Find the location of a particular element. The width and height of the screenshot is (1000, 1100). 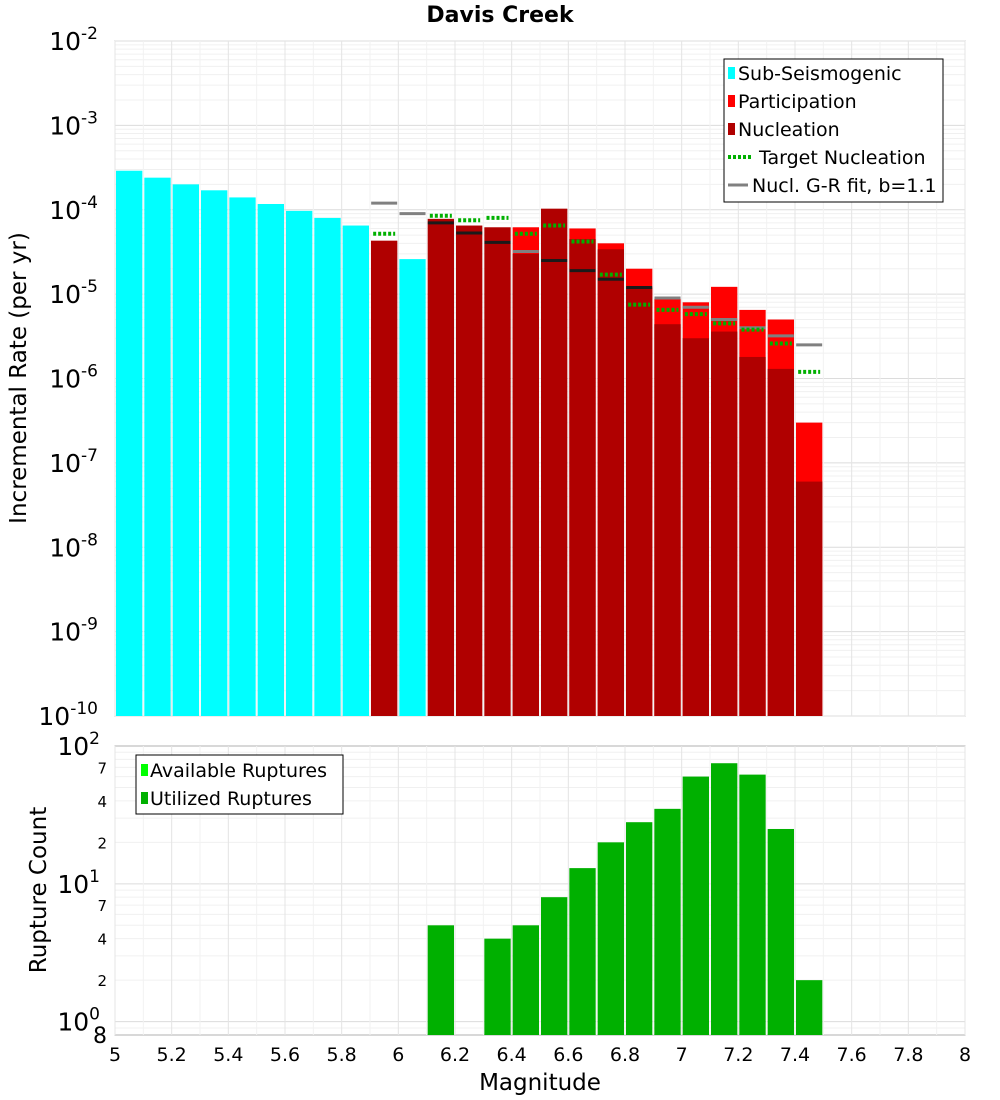

bottom-y-axis-label: Rupture Count is located at coordinates (39, 890).